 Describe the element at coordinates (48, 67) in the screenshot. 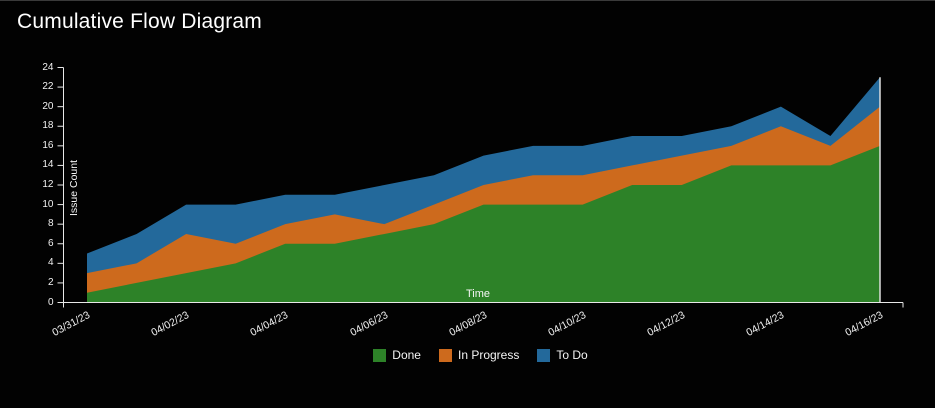

I see `y-tick-label: 24` at that location.